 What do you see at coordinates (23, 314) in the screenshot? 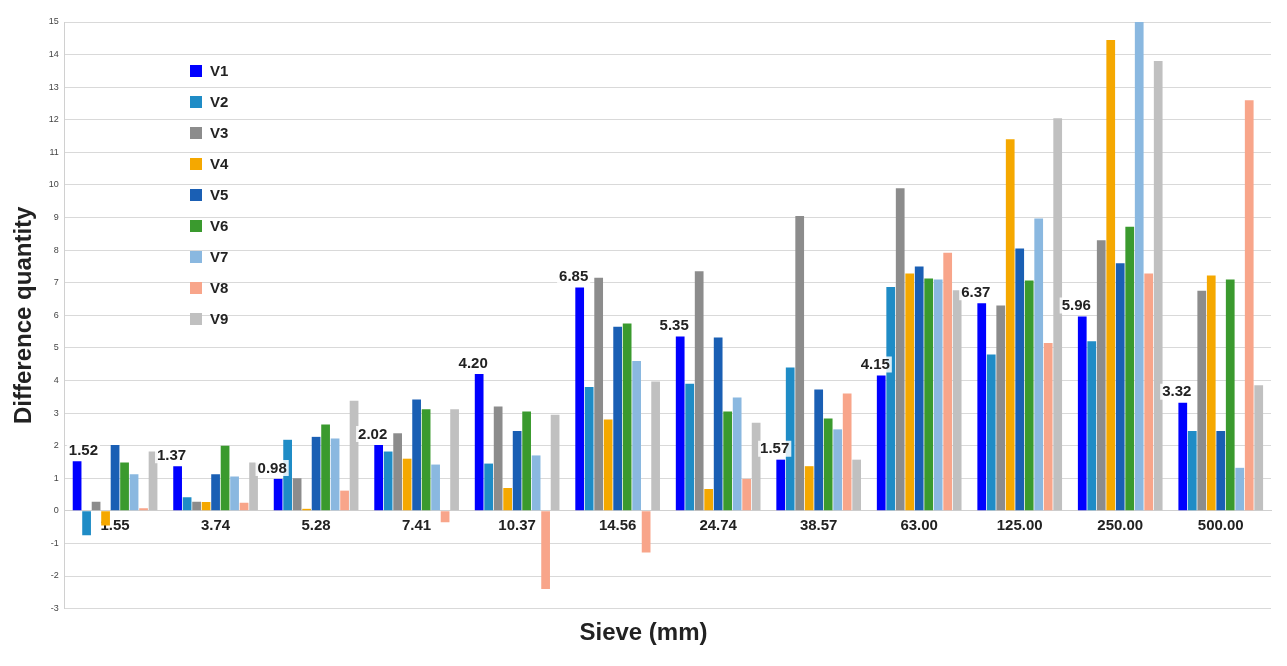
I see `y-axis-title: Difference quantity` at bounding box center [23, 314].